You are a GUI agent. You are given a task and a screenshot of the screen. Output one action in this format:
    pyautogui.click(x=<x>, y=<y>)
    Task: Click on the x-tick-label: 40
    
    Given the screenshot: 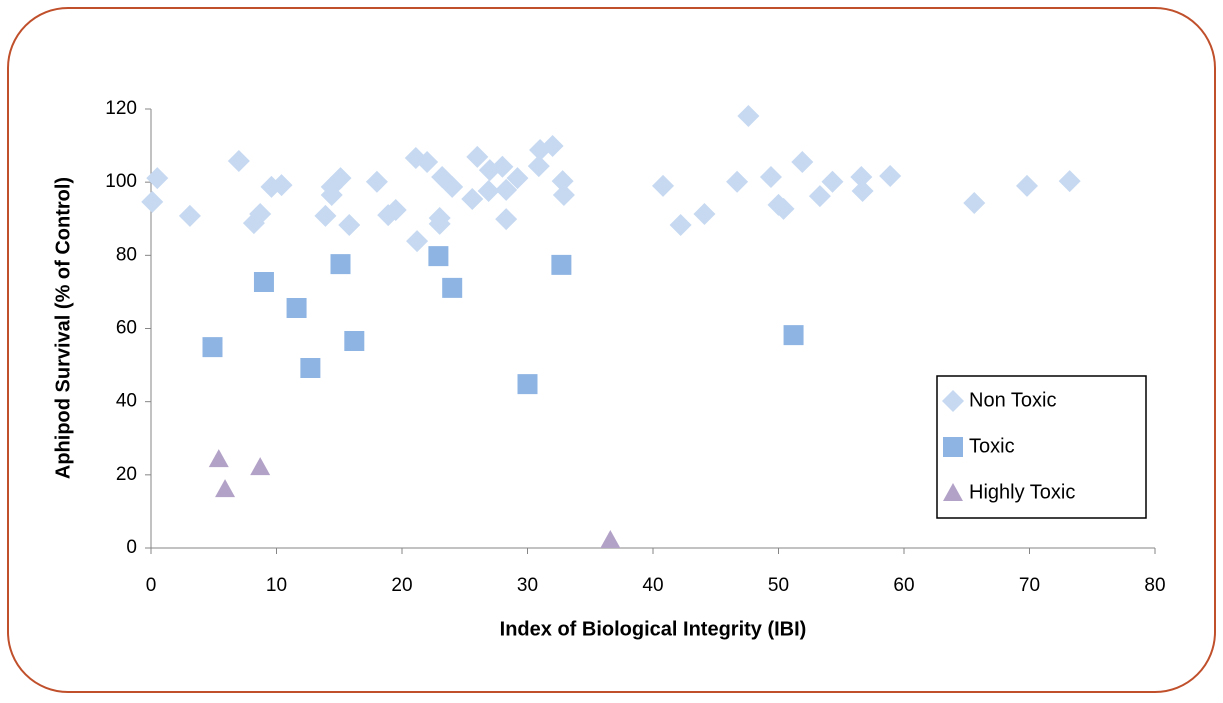 What is the action you would take?
    pyautogui.click(x=652, y=585)
    